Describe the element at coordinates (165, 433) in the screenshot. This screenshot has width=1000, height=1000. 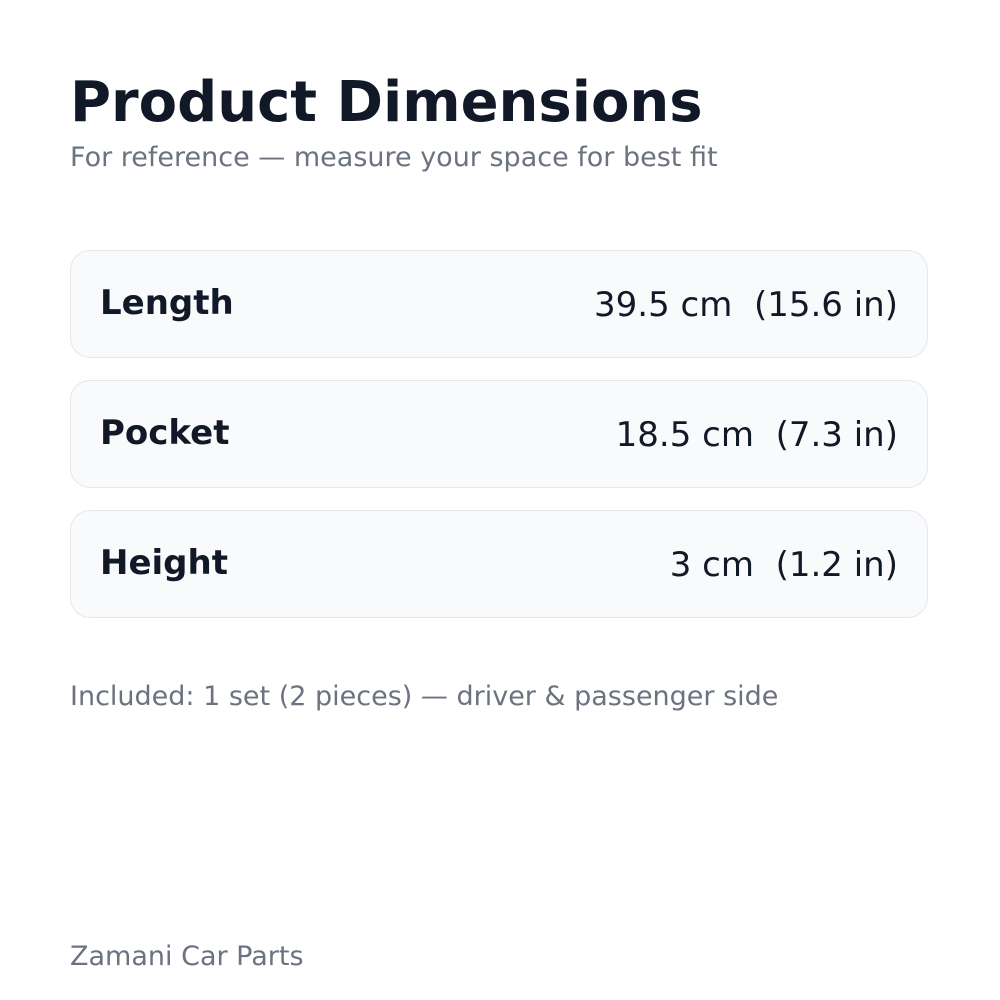
I see `dimension-label: Pocket` at that location.